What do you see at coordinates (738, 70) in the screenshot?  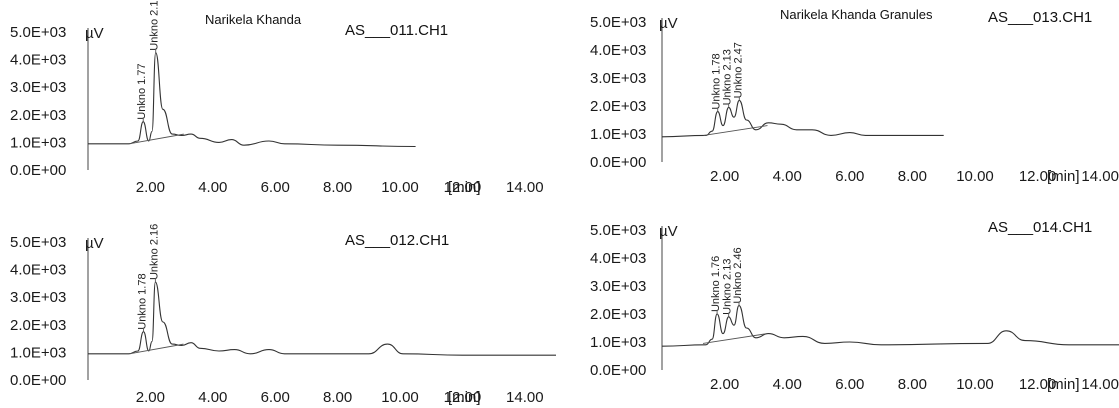 I see `peak-label: Unkno 2.47` at bounding box center [738, 70].